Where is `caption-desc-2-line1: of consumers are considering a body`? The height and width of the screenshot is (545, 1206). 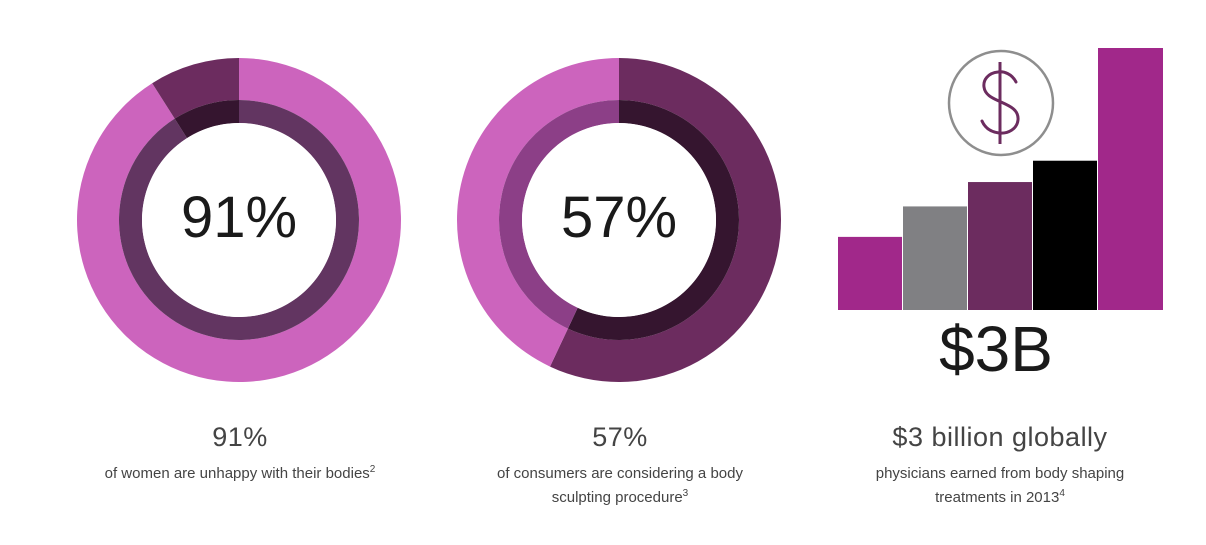
caption-desc-2-line1: of consumers are considering a body is located at coordinates (620, 473).